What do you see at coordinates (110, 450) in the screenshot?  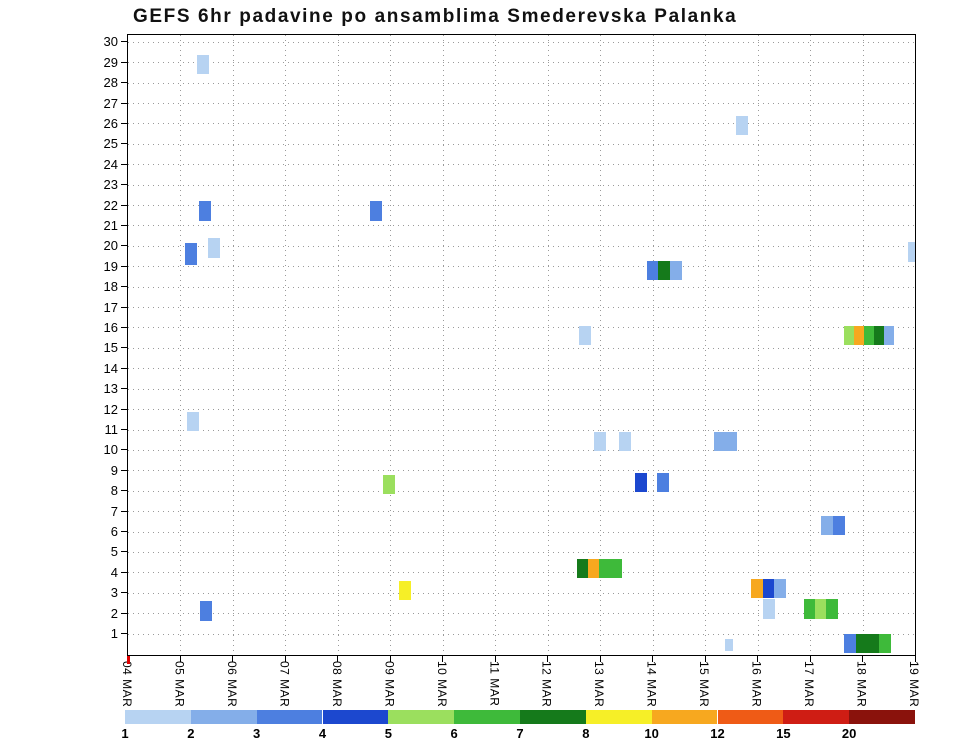 I see `y-tick-label: 10` at bounding box center [110, 450].